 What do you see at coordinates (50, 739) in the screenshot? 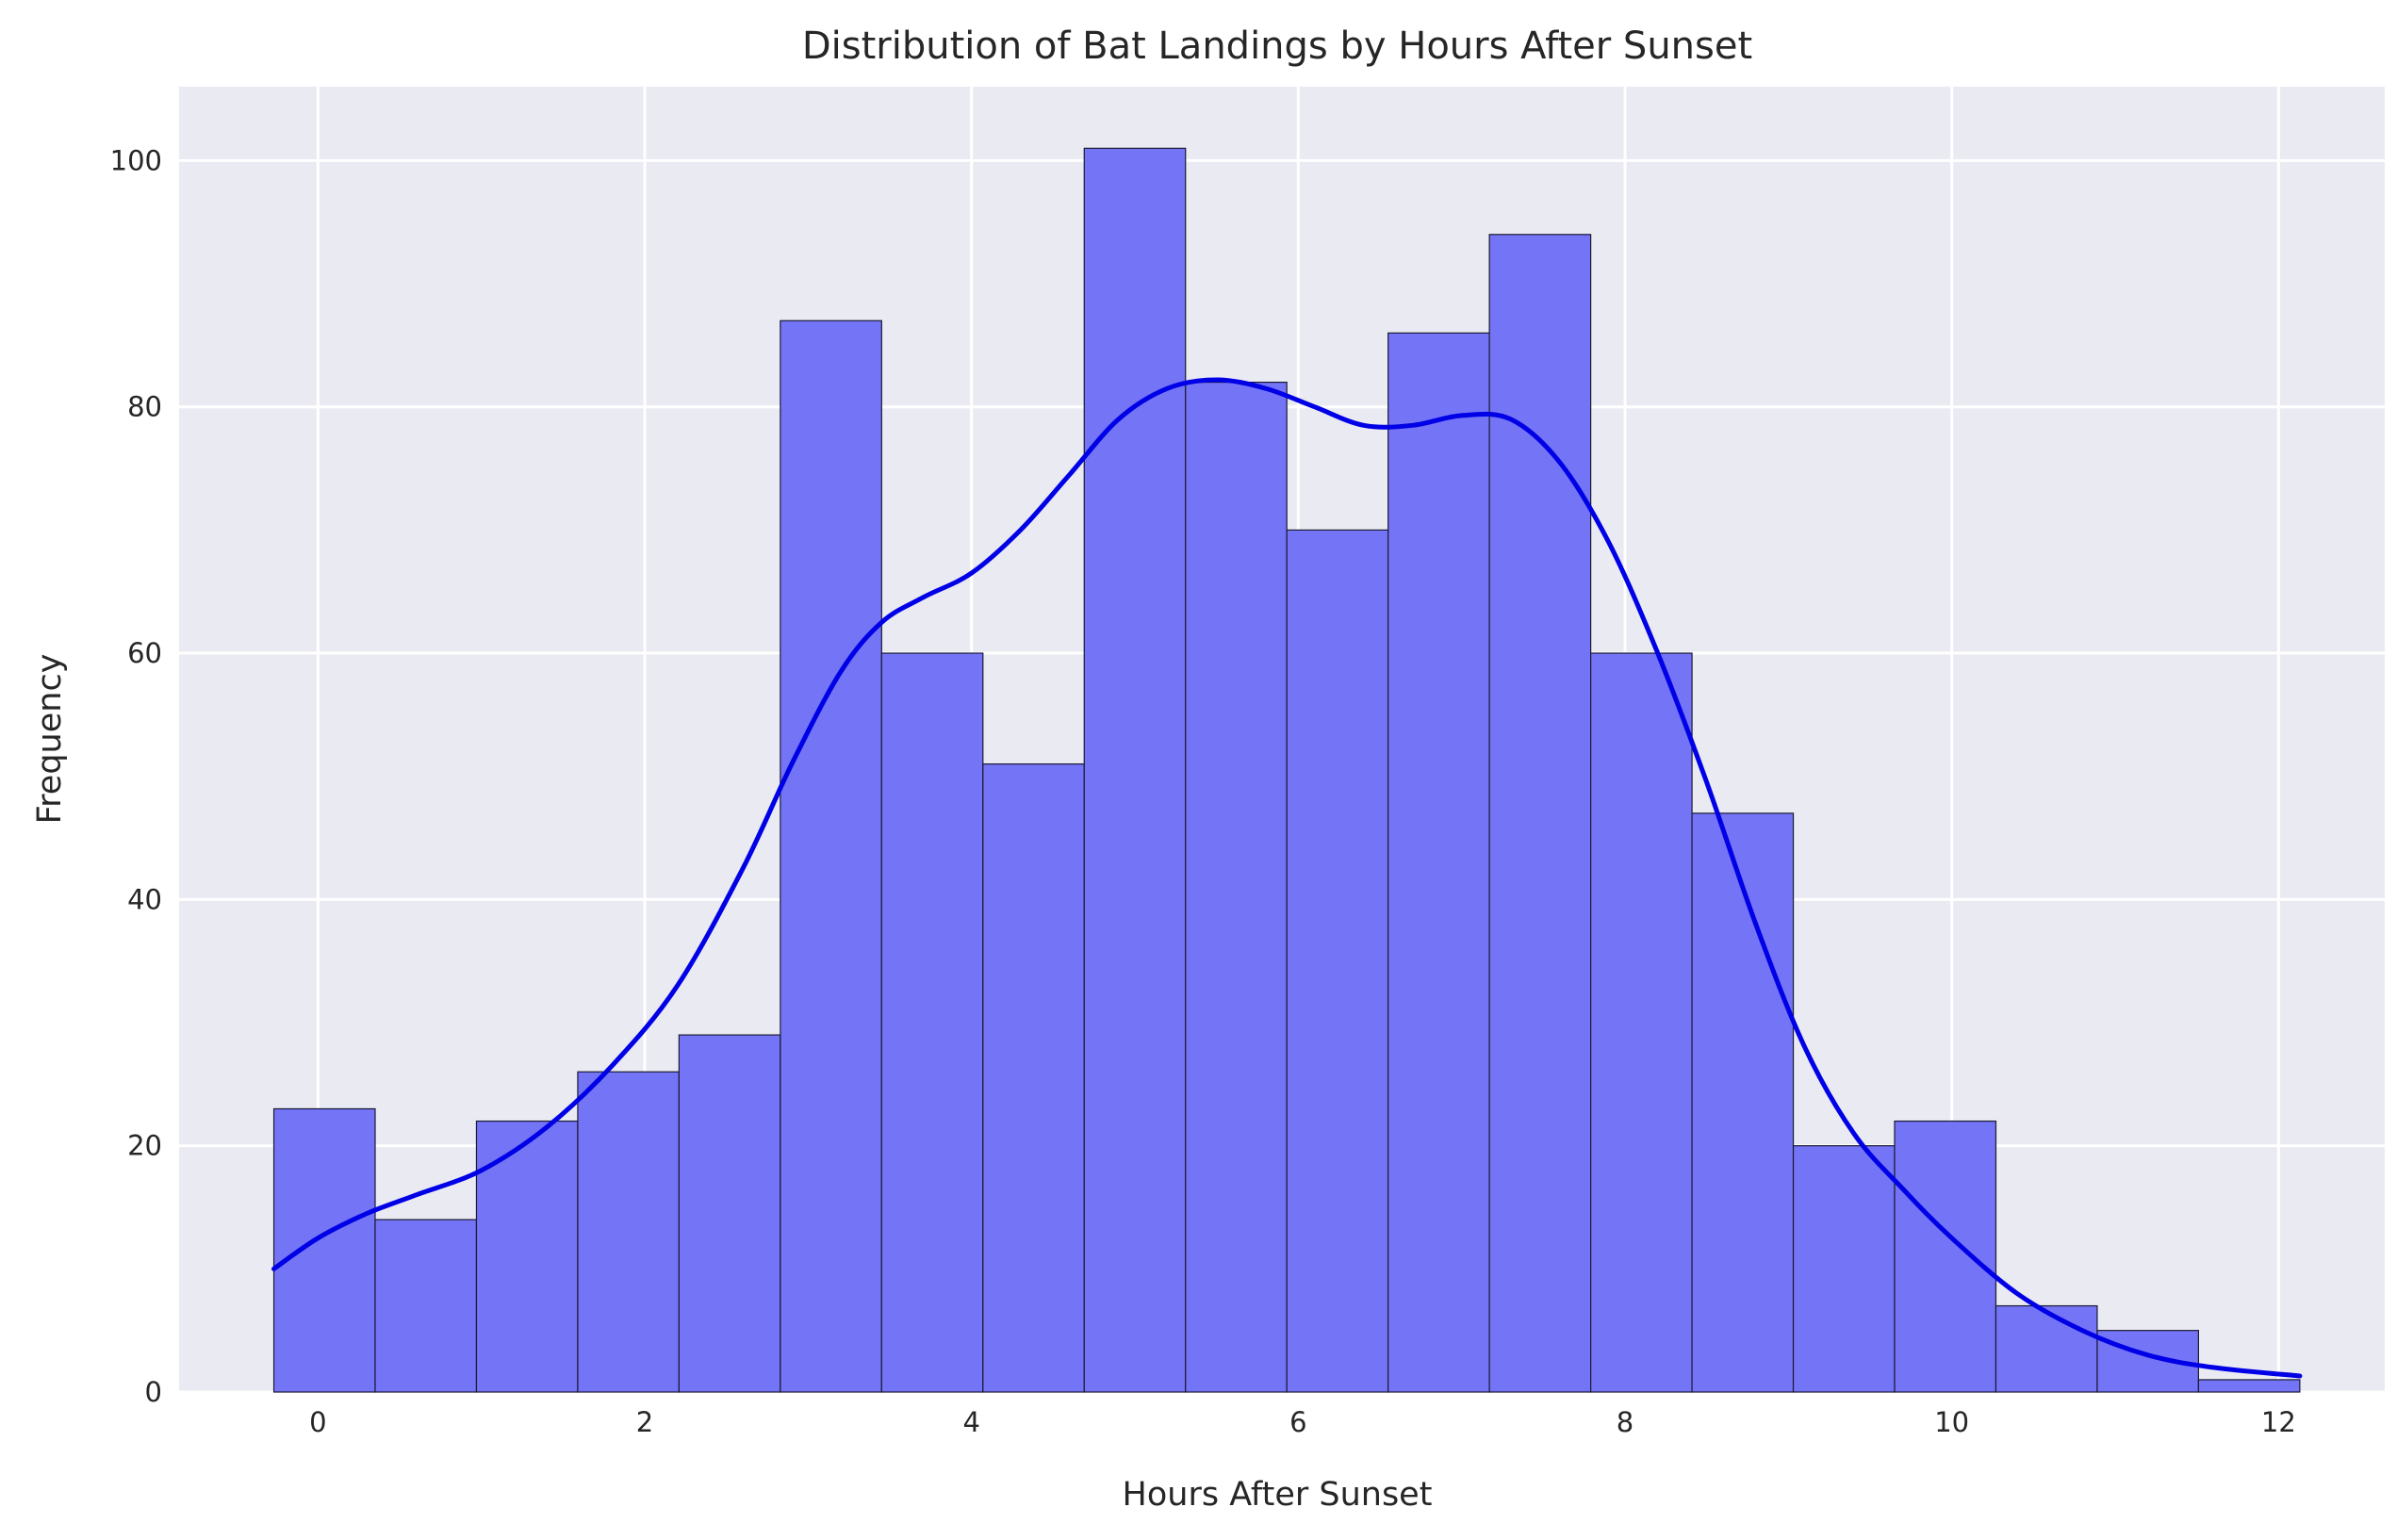
I see `y-axis-label: Frequency` at bounding box center [50, 739].